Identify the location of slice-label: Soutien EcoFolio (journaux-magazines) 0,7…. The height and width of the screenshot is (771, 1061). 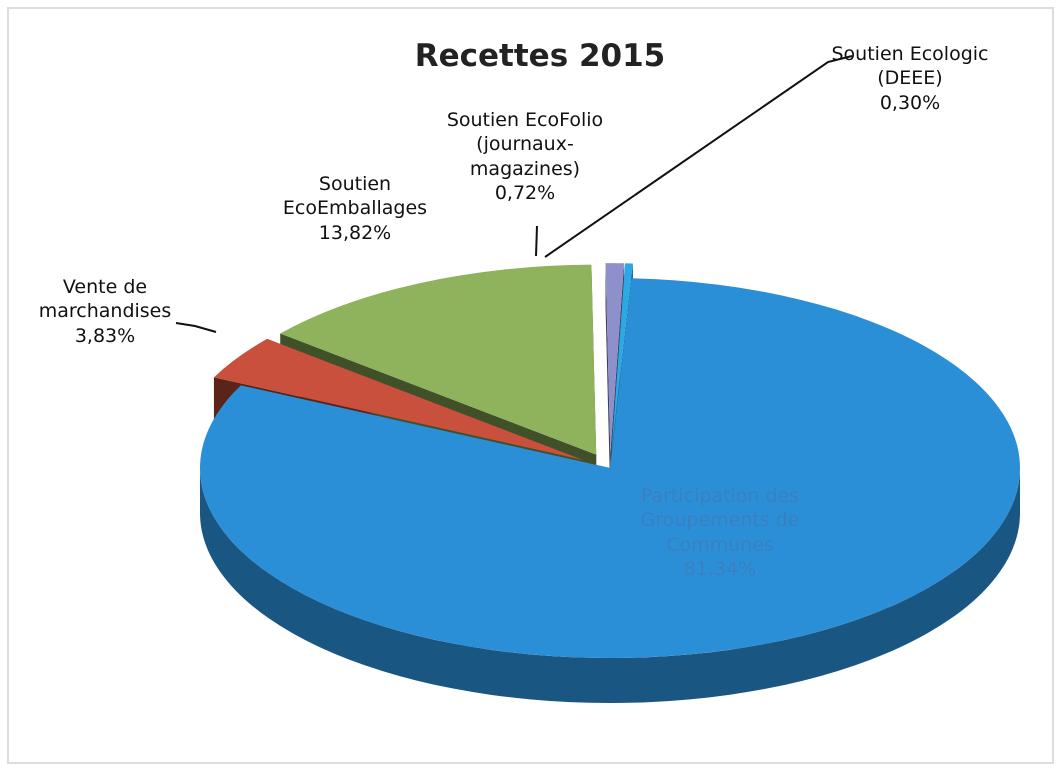
(525, 156).